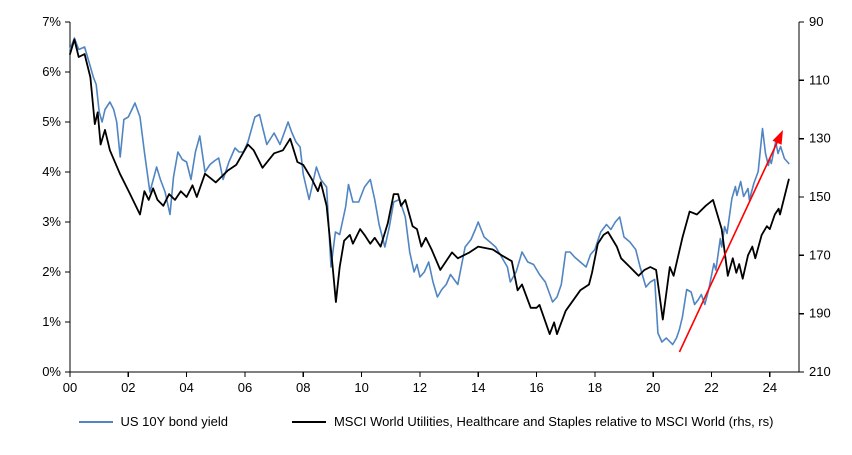  I want to click on trend-arrow, so click(730, 241).